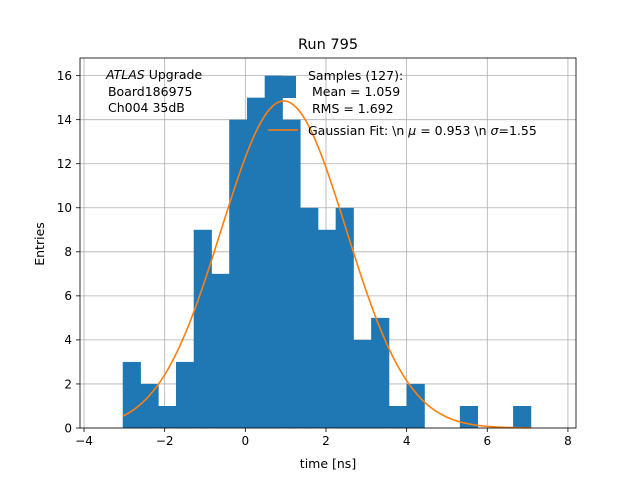  Describe the element at coordinates (39, 244) in the screenshot. I see `y-axis-label: Entries` at that location.